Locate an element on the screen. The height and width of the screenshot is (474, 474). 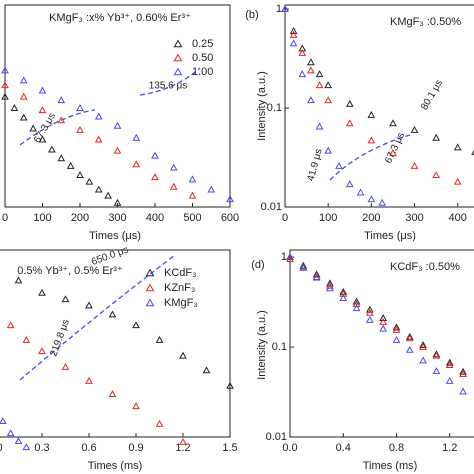
legend-label: 1.00 is located at coordinates (202, 72).